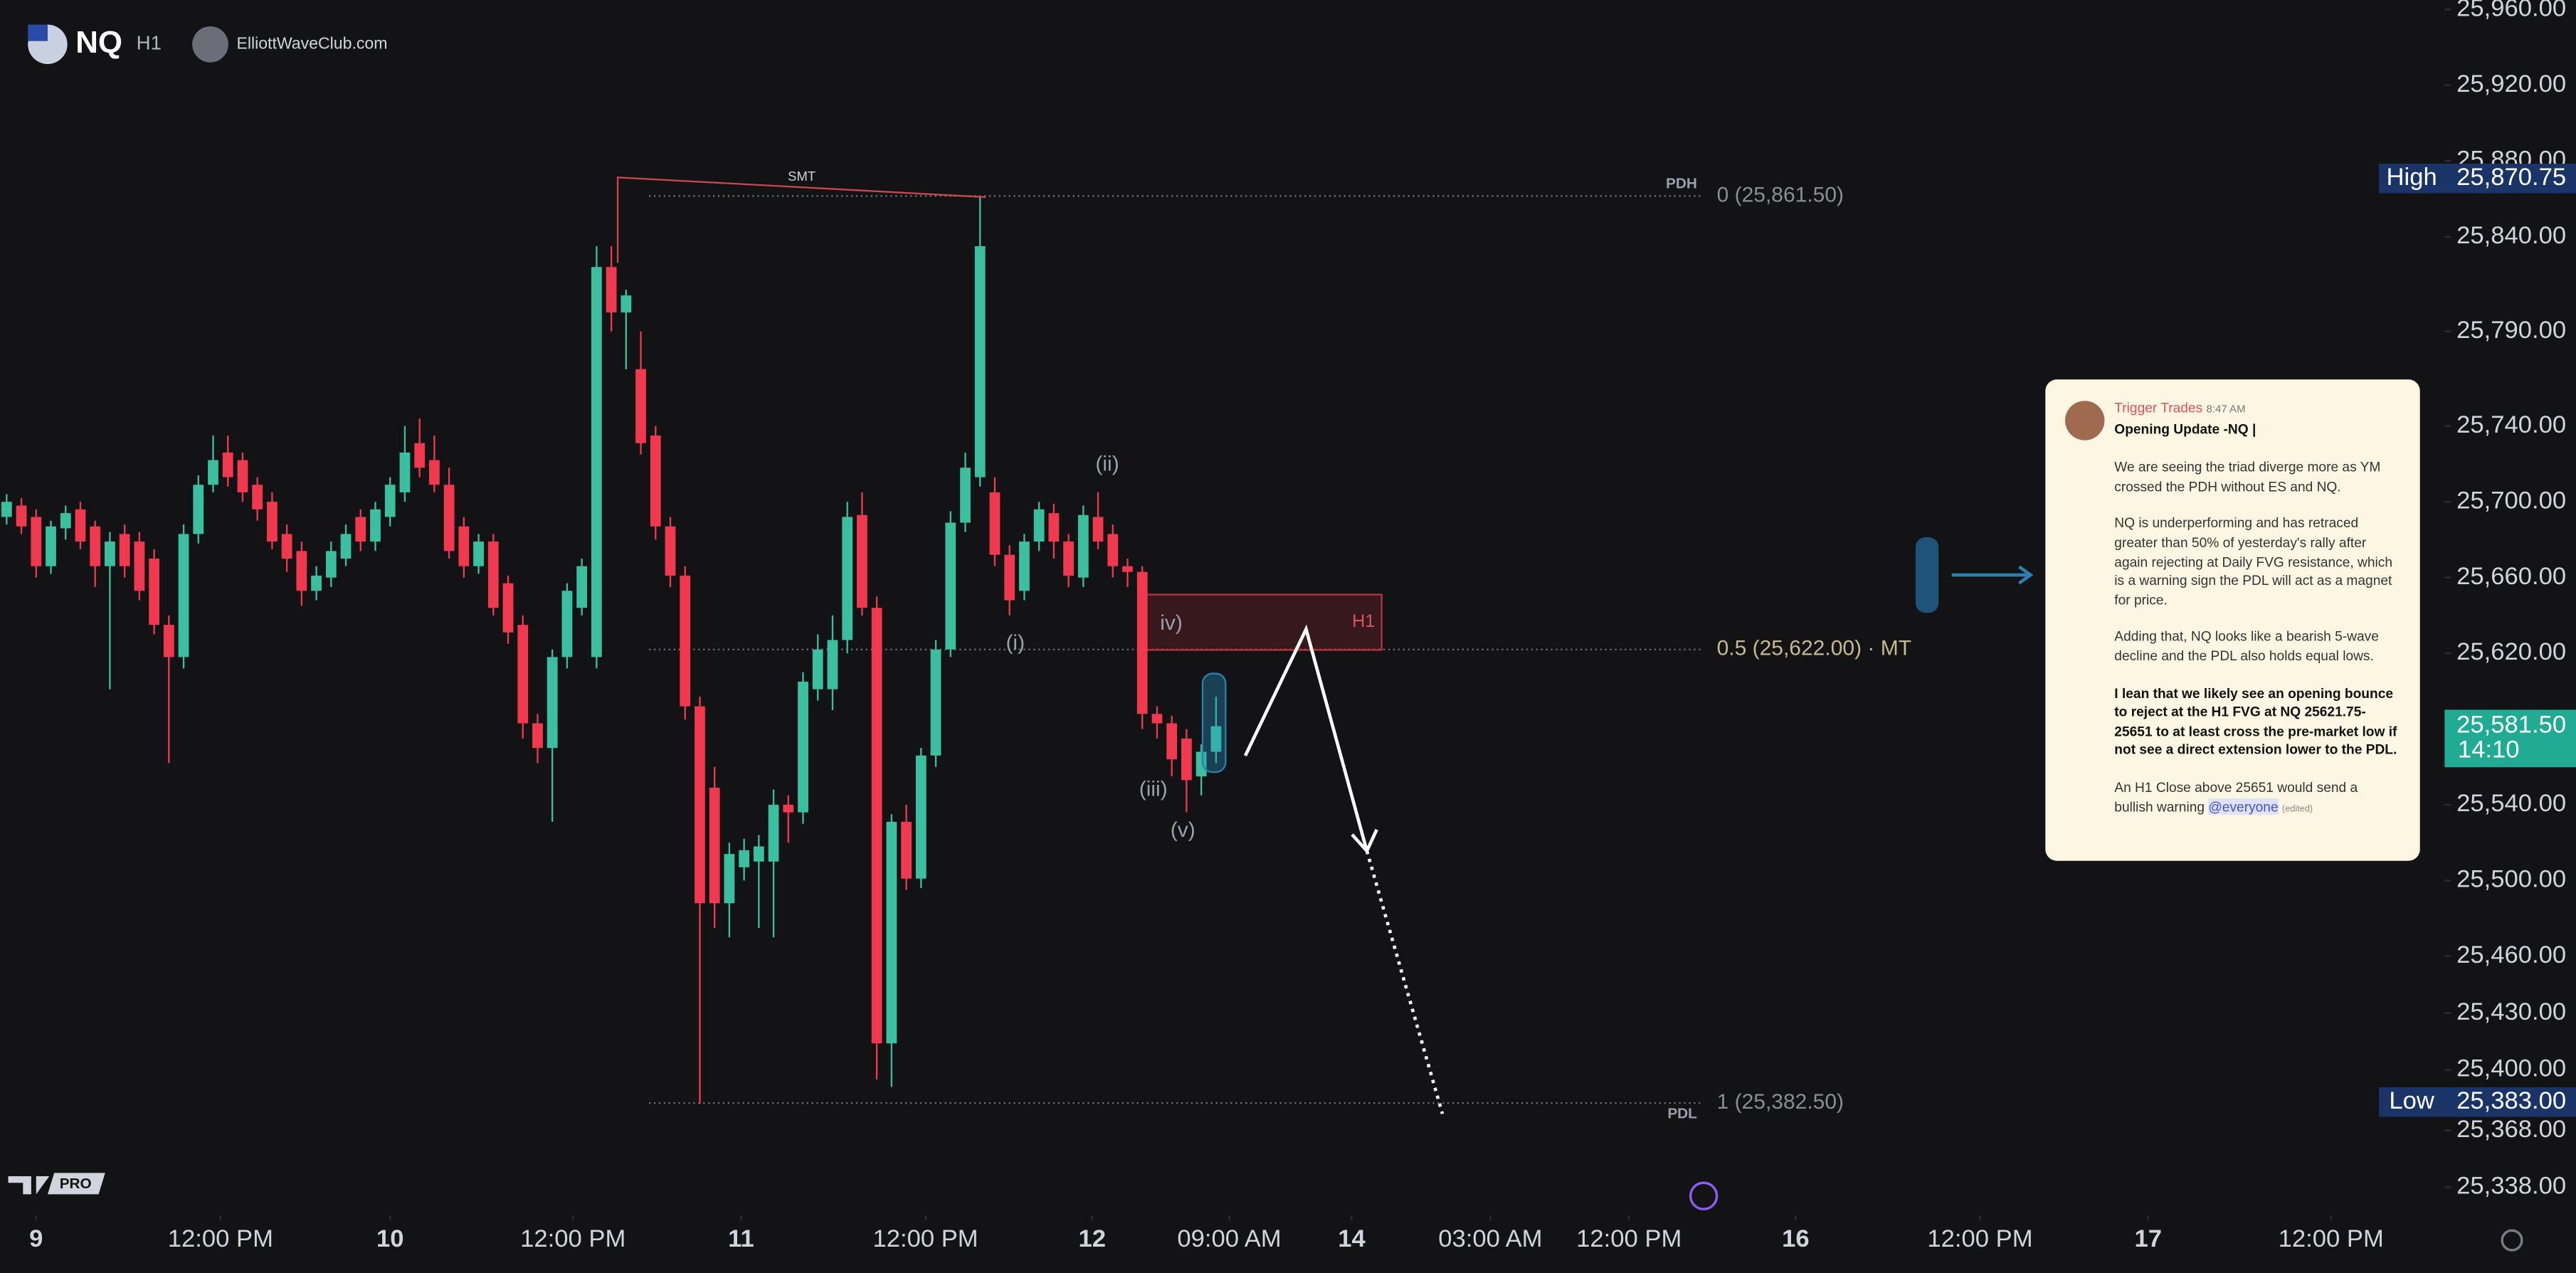 The image size is (2576, 1273). Describe the element at coordinates (1780, 194) in the screenshot. I see `fib-label: 0 (25,861.50)` at that location.